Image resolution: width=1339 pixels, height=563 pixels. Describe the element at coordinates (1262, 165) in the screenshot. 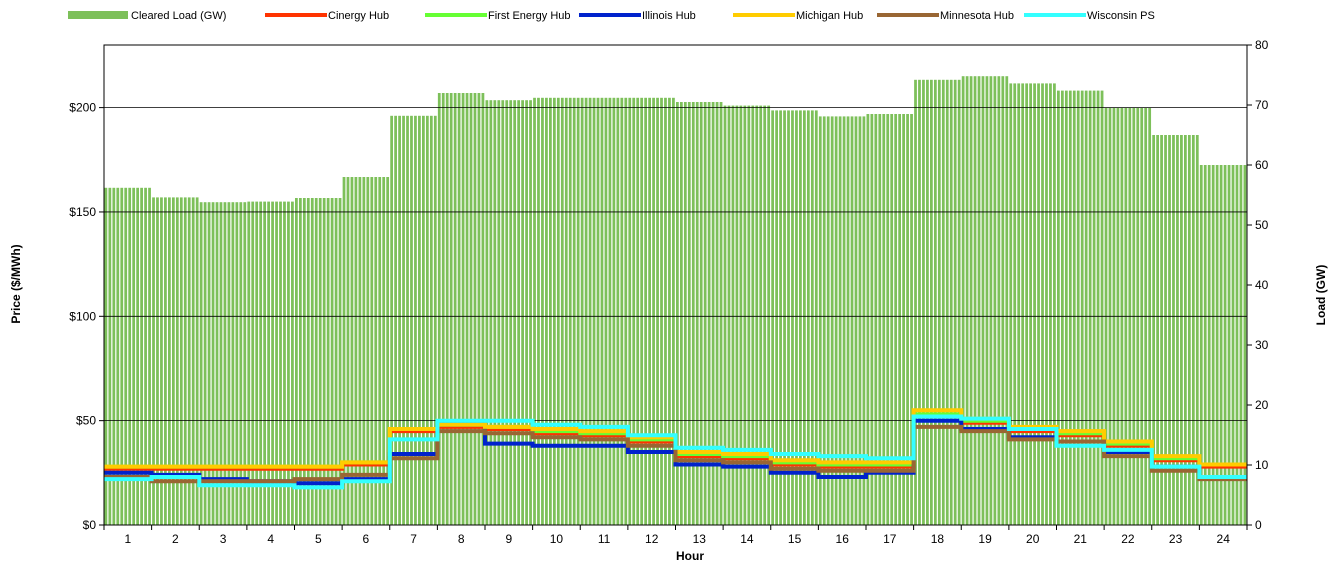

I see `right-tick-label: 60` at that location.